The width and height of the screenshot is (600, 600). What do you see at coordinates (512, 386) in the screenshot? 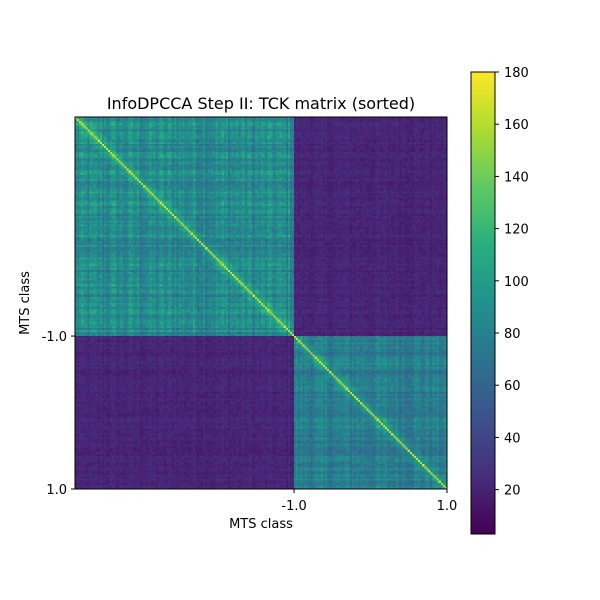
I see `colorbar-tick-label: 60` at bounding box center [512, 386].